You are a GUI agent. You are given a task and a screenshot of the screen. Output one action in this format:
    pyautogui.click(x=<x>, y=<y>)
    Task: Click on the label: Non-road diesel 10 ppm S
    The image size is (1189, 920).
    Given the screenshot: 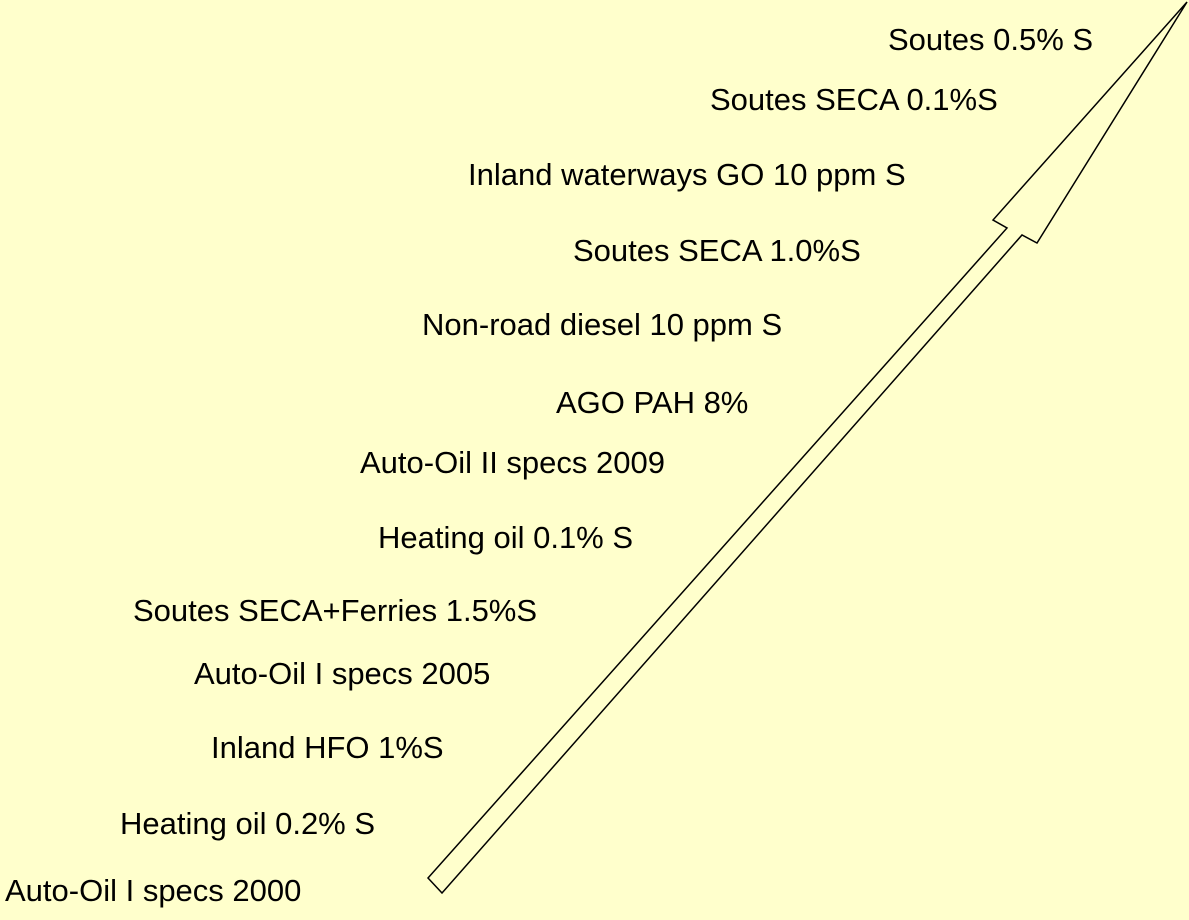 What is the action you would take?
    pyautogui.click(x=602, y=324)
    